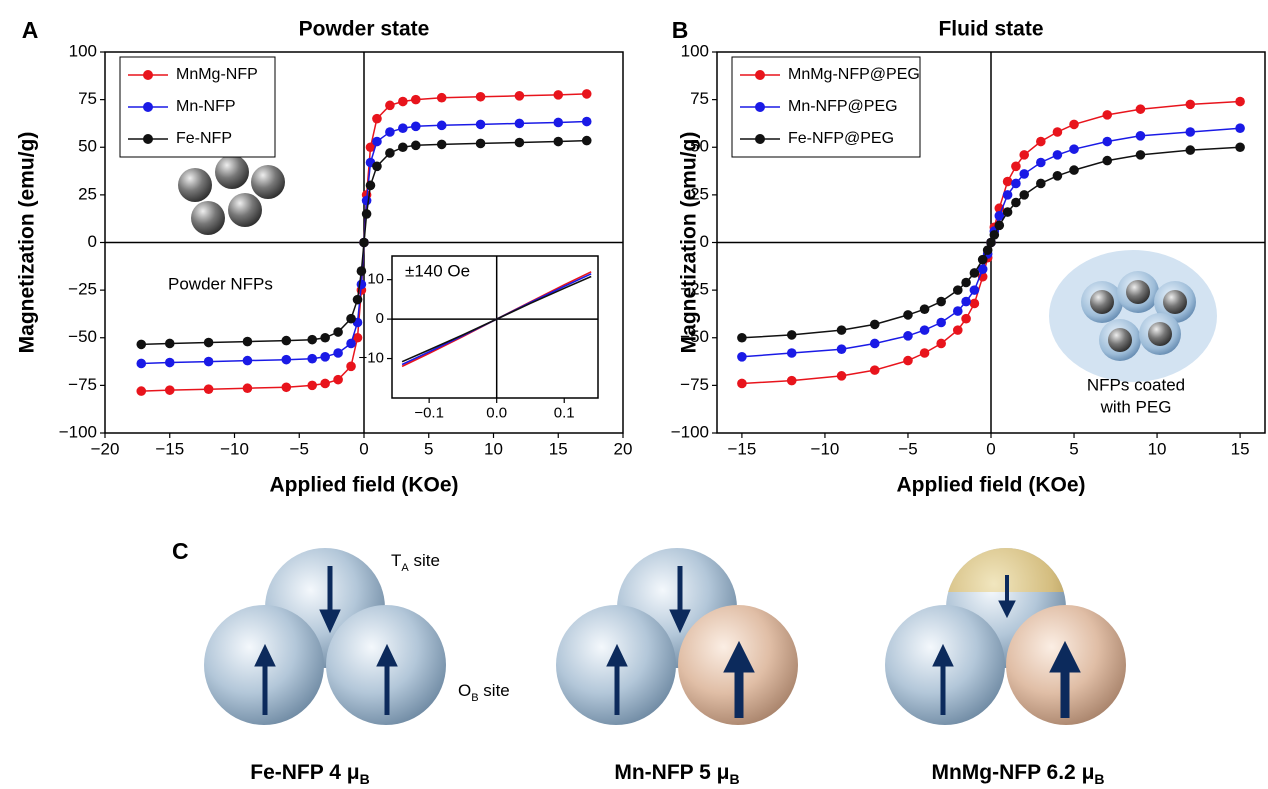 The width and height of the screenshot is (1268, 789). What do you see at coordinates (364, 485) in the screenshot?
I see `x-axis-label: Applied field (KOe)` at bounding box center [364, 485].